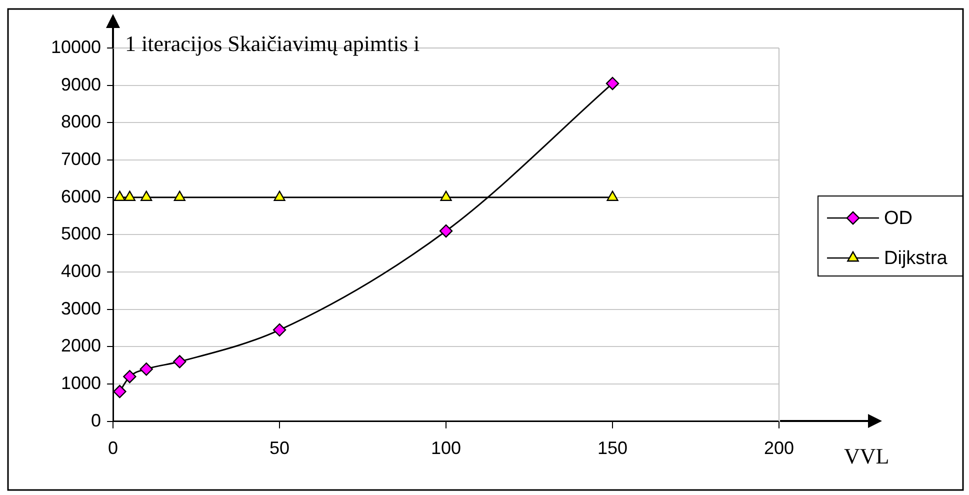 This screenshot has height=495, width=969. Describe the element at coordinates (81, 84) in the screenshot. I see `y-tick-label: 9000` at that location.